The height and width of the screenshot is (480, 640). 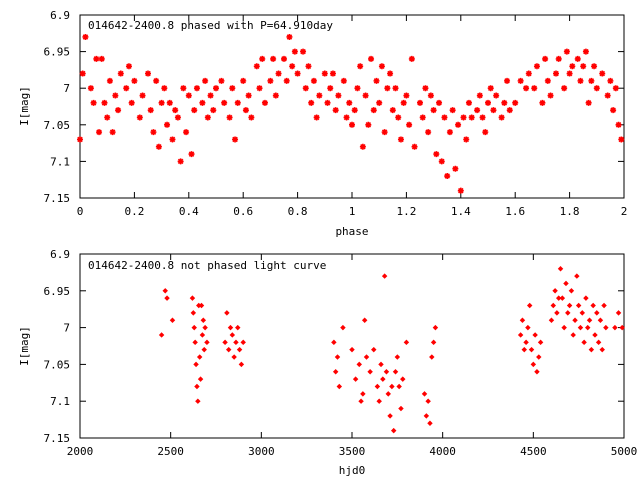 I want to click on unphased-y-tick-label: 7.05, so click(x=57, y=364).